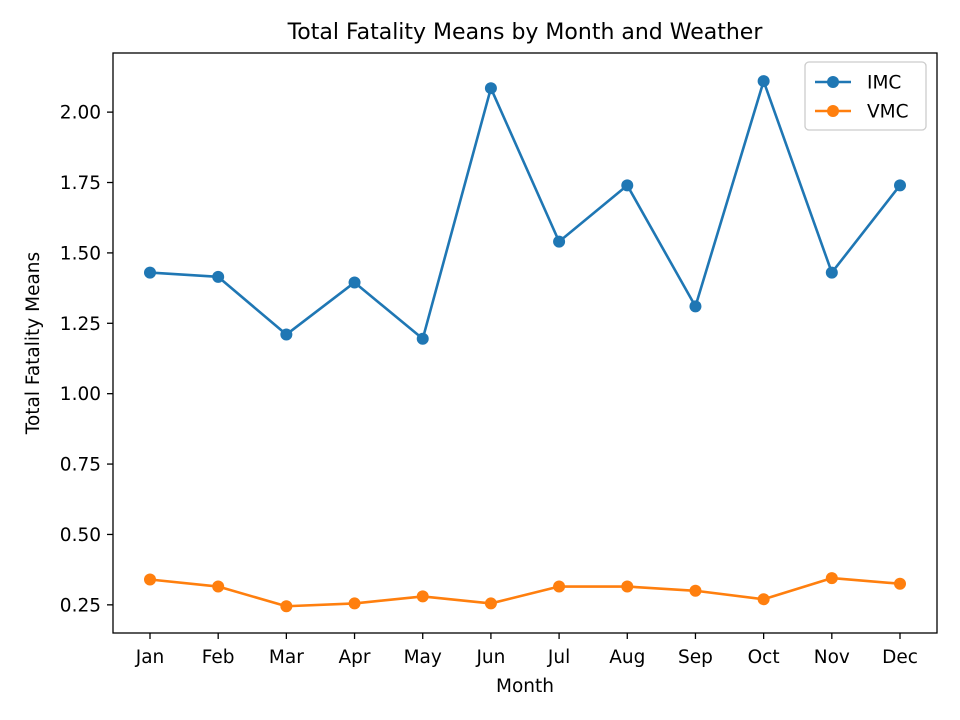 The height and width of the screenshot is (720, 960). Describe the element at coordinates (900, 185) in the screenshot. I see `data-point-imc-dec` at that location.